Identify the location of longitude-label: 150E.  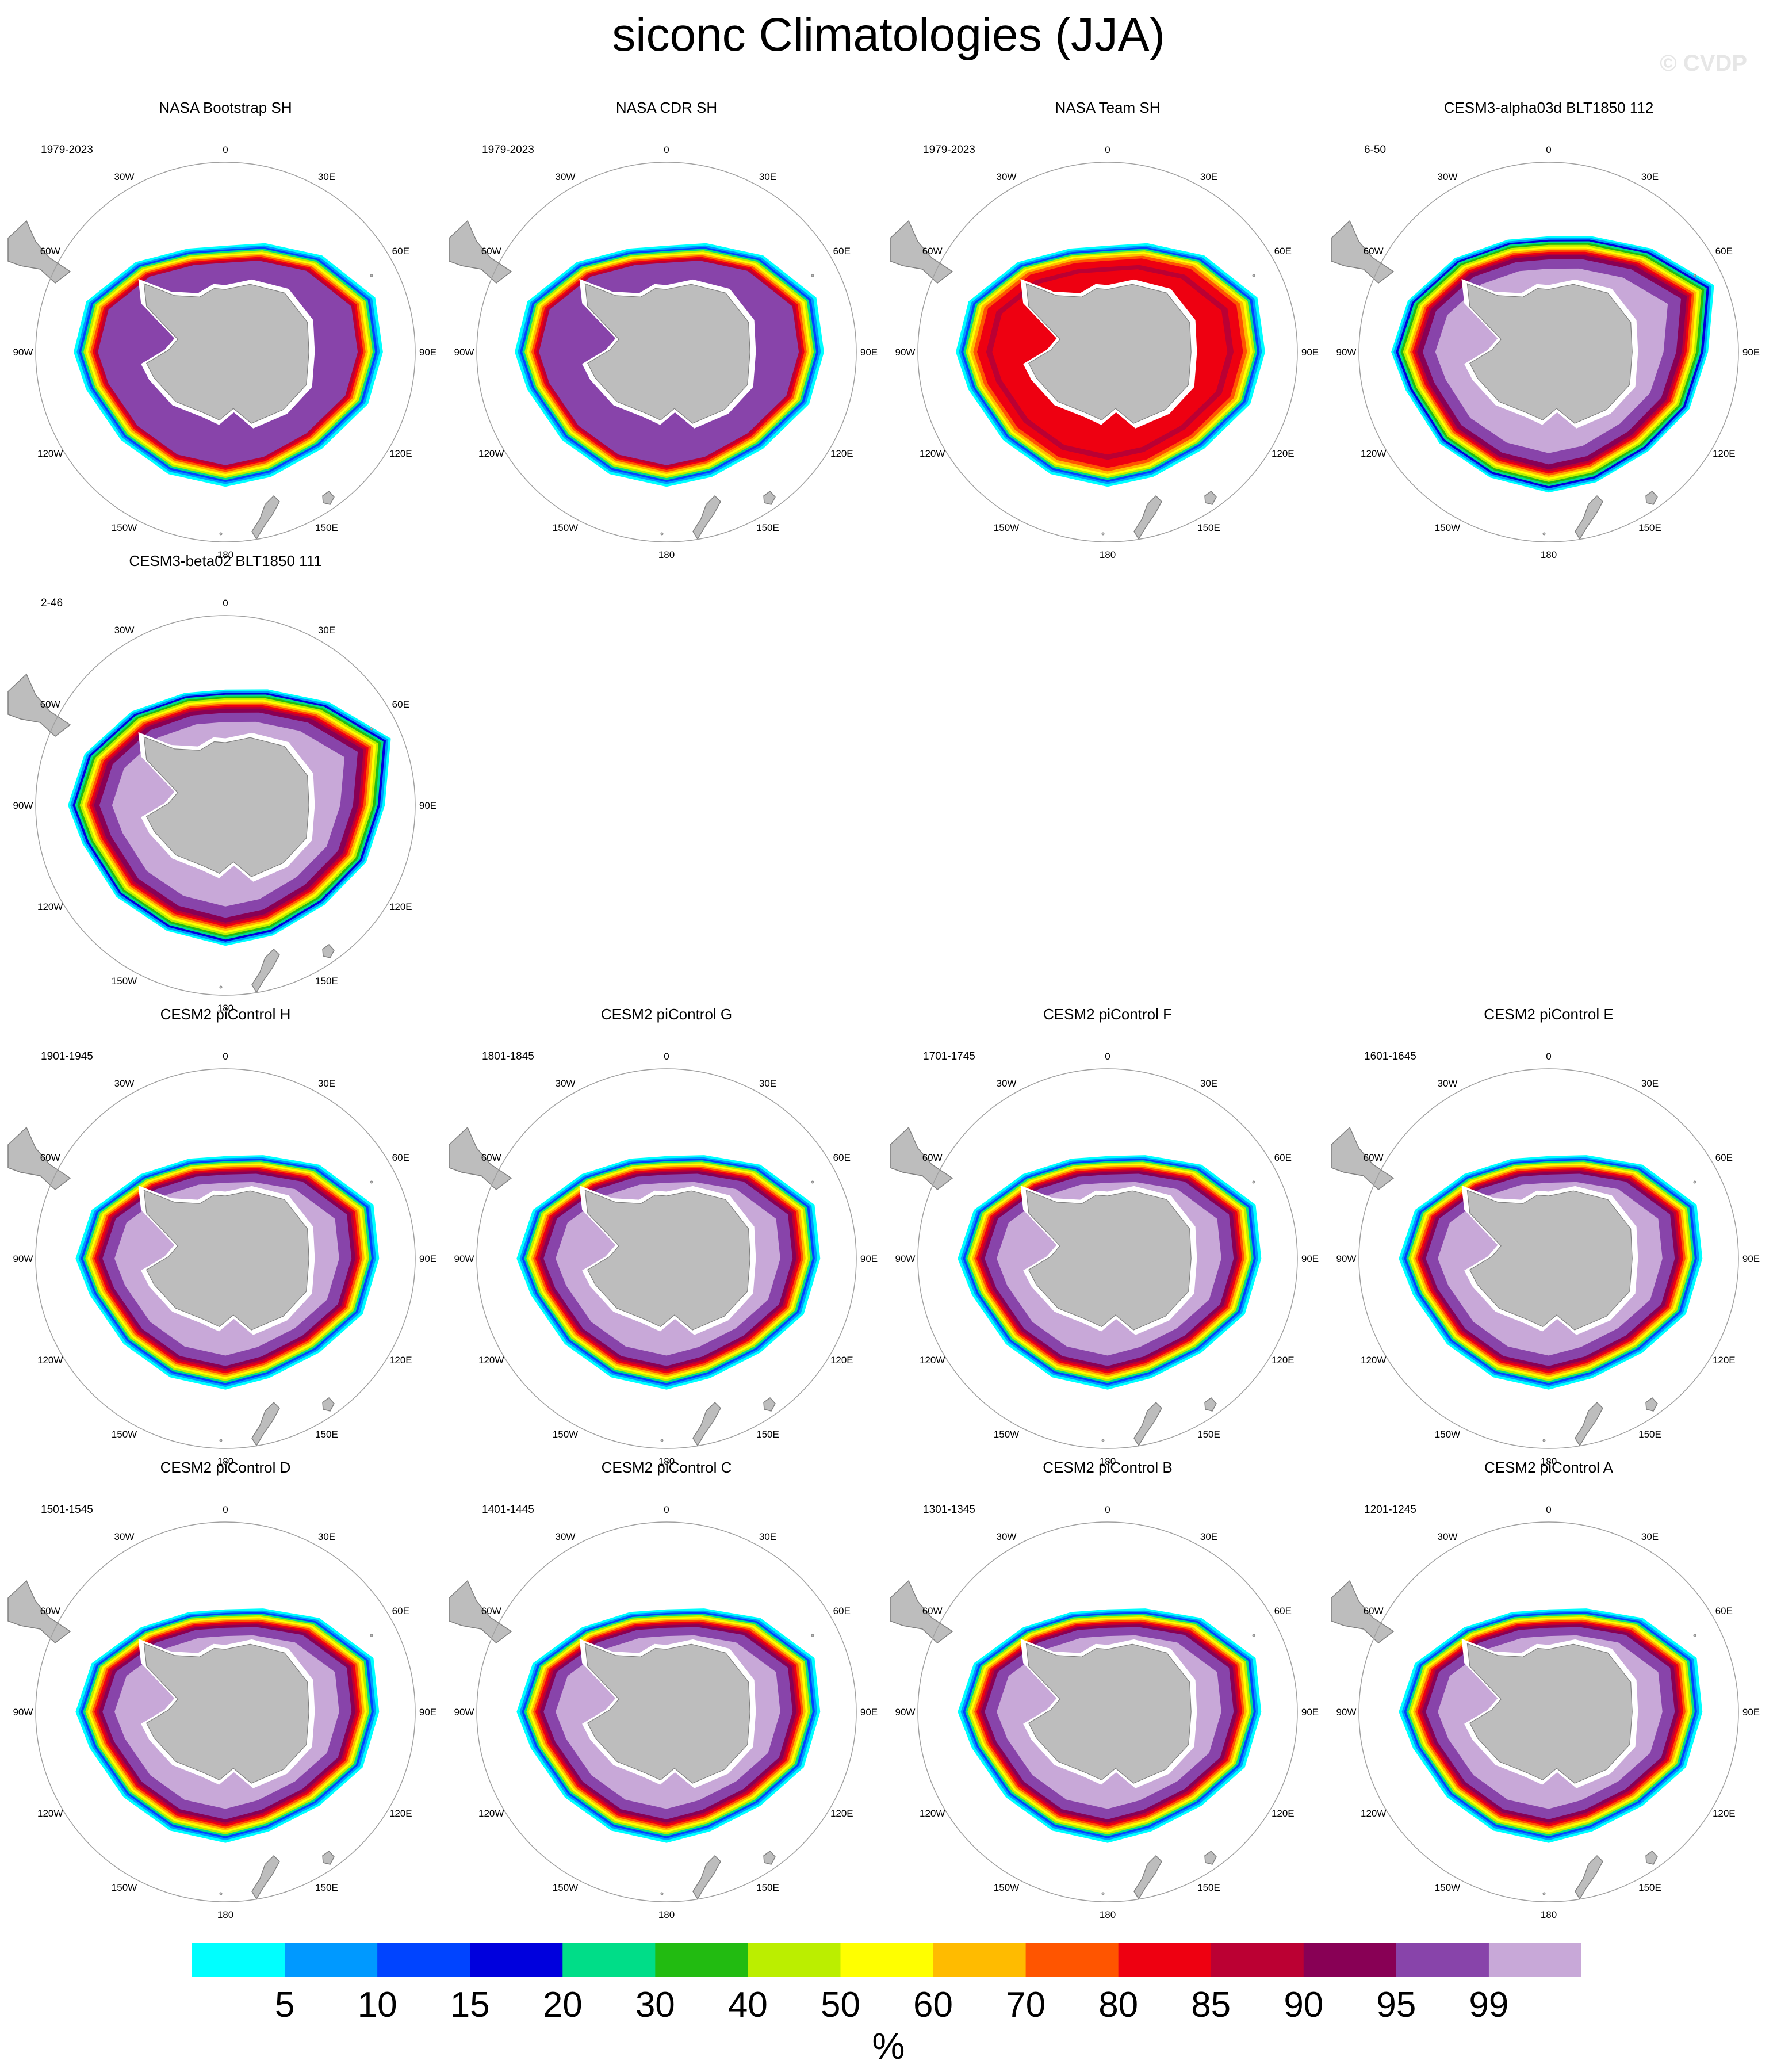
(326, 1434).